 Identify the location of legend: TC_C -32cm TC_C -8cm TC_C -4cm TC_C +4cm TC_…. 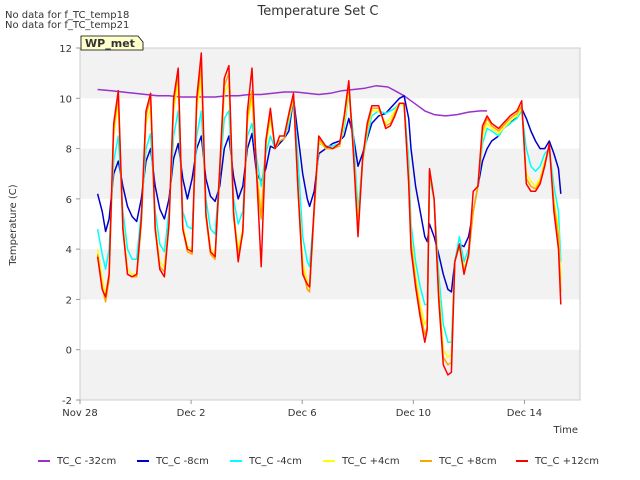
(318, 461).